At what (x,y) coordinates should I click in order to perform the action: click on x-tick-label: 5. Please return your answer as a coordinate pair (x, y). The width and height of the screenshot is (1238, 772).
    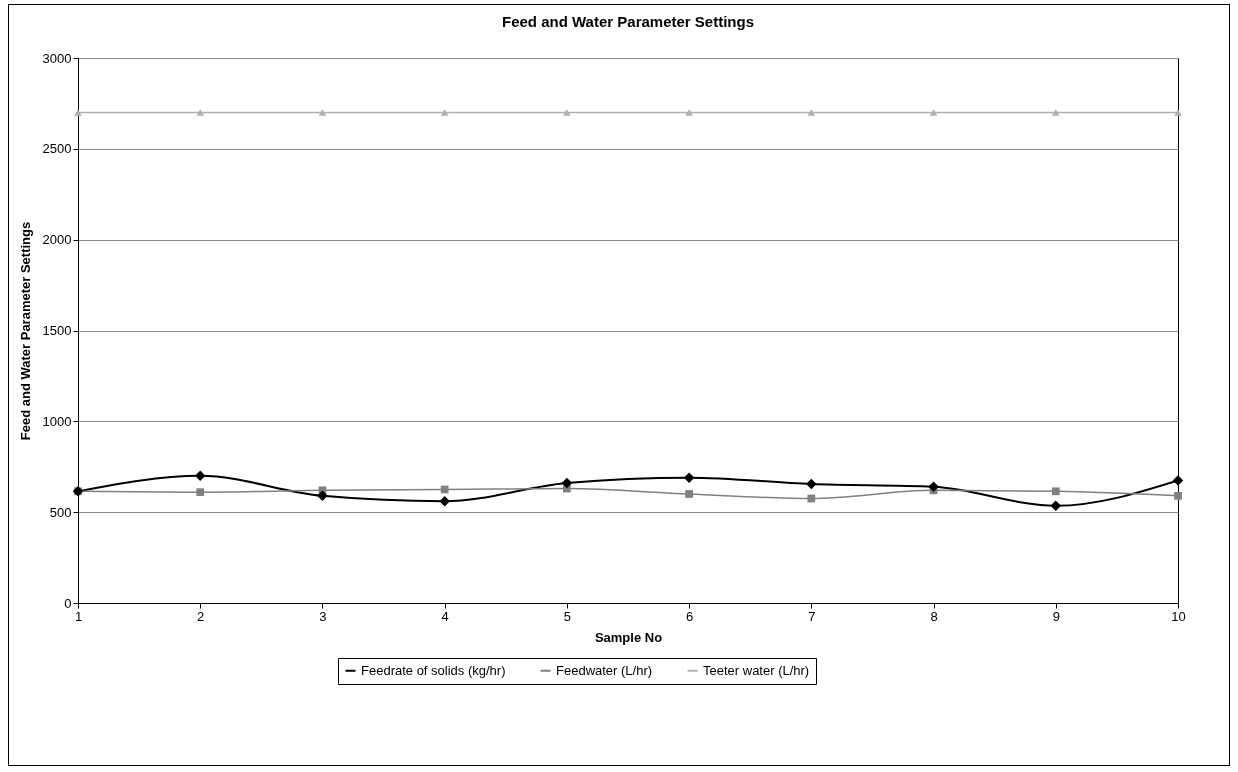
    Looking at the image, I should click on (567, 616).